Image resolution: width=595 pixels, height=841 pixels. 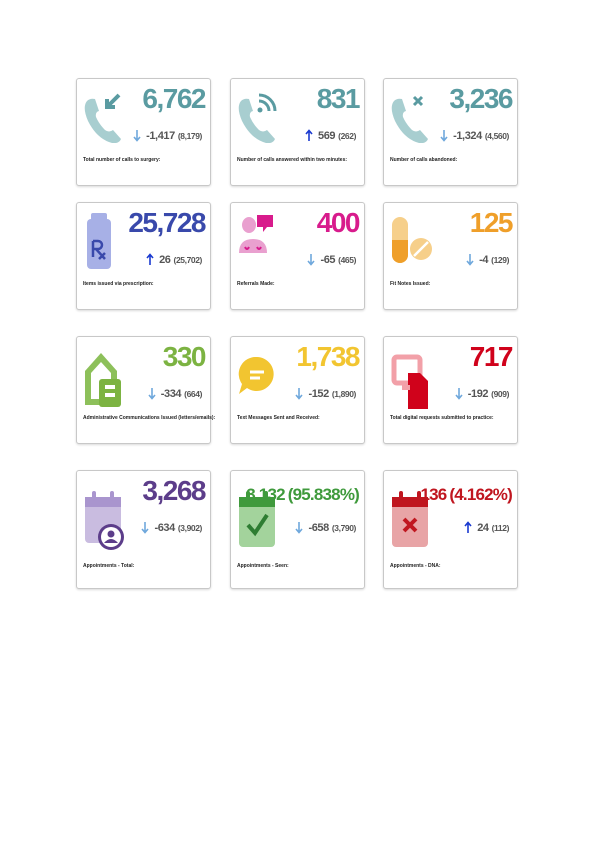 I want to click on kpi-change: -634 (3,902), so click(x=171, y=527).